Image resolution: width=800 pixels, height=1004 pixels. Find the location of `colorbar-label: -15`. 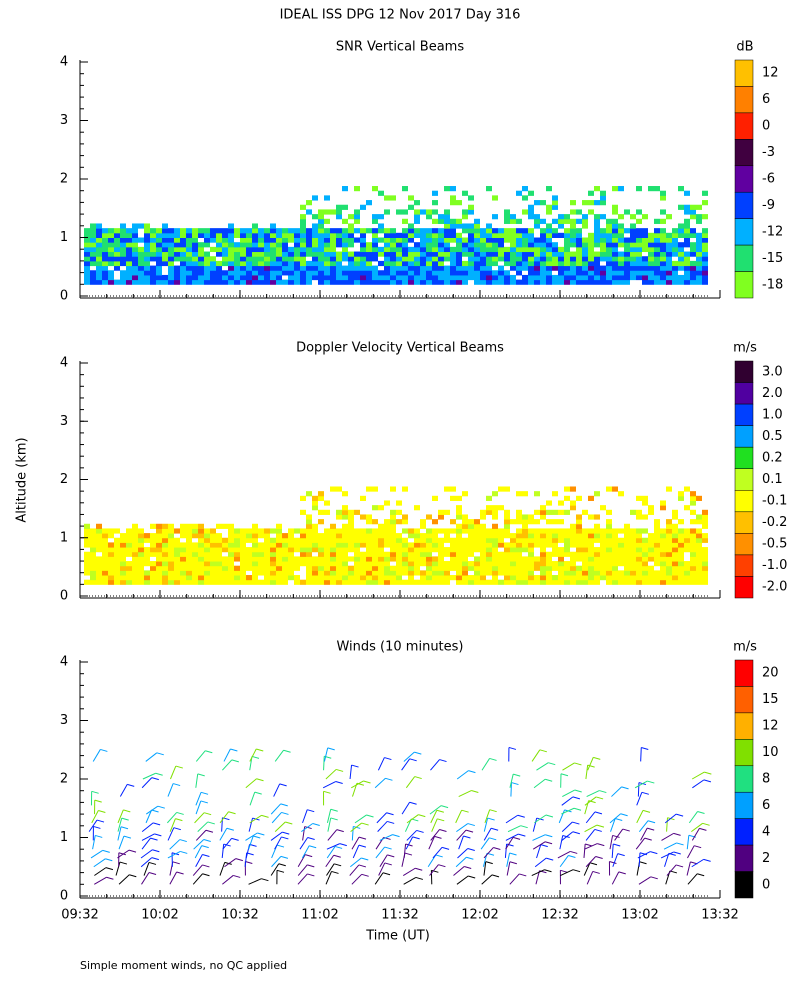

colorbar-label: -15 is located at coordinates (772, 258).